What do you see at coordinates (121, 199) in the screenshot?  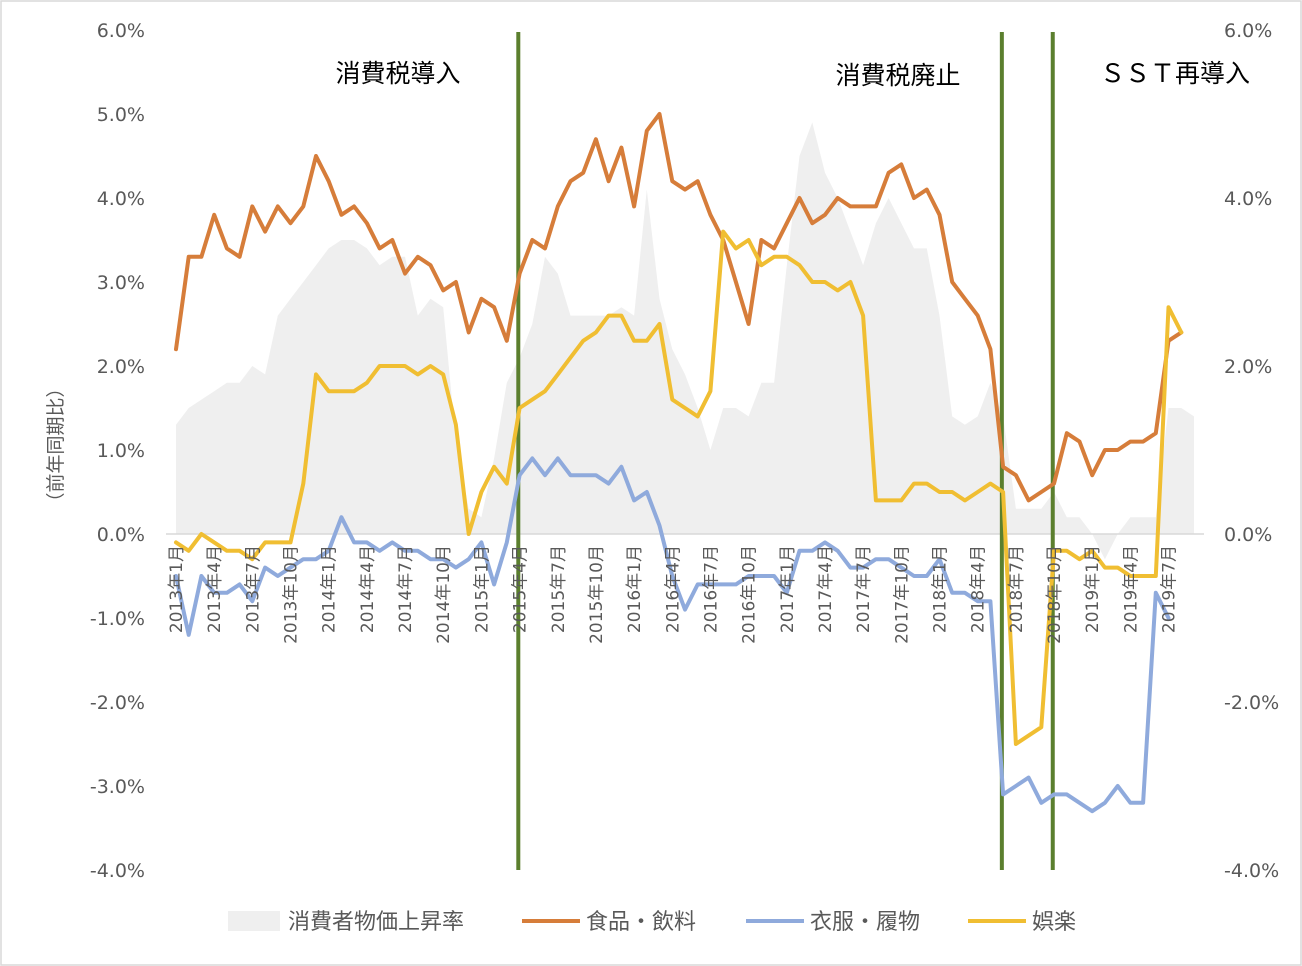 I see `y-left-tick: 4.0%` at bounding box center [121, 199].